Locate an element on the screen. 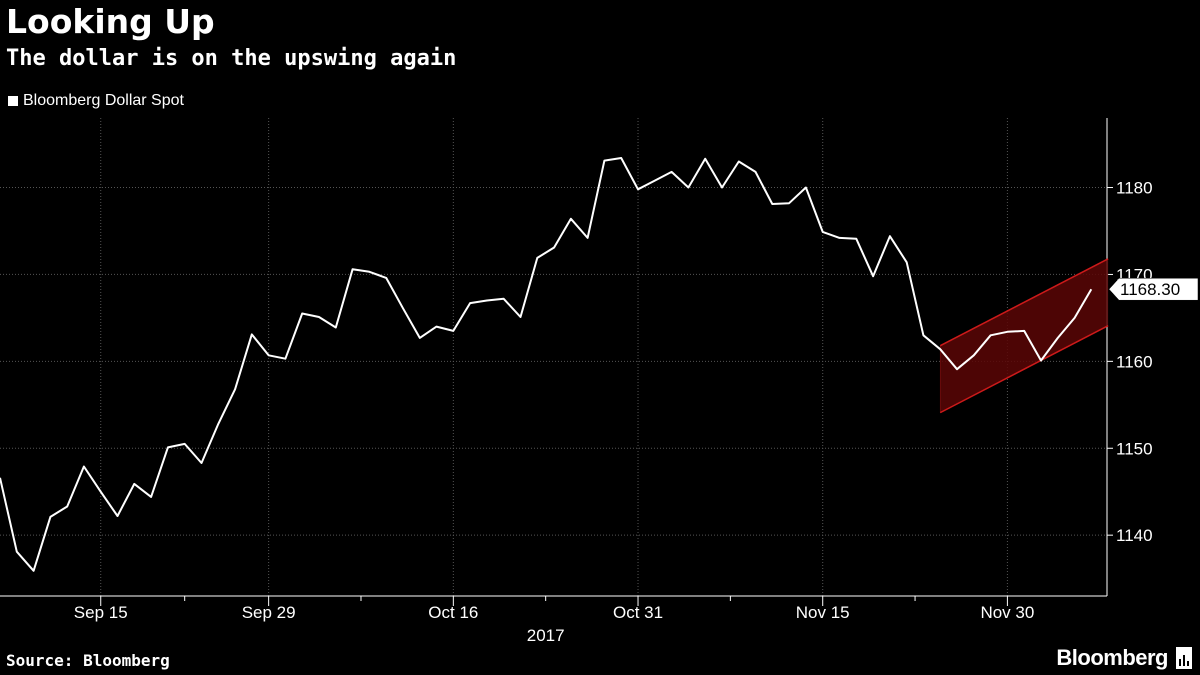  trend-channel-lower is located at coordinates (1024, 369).